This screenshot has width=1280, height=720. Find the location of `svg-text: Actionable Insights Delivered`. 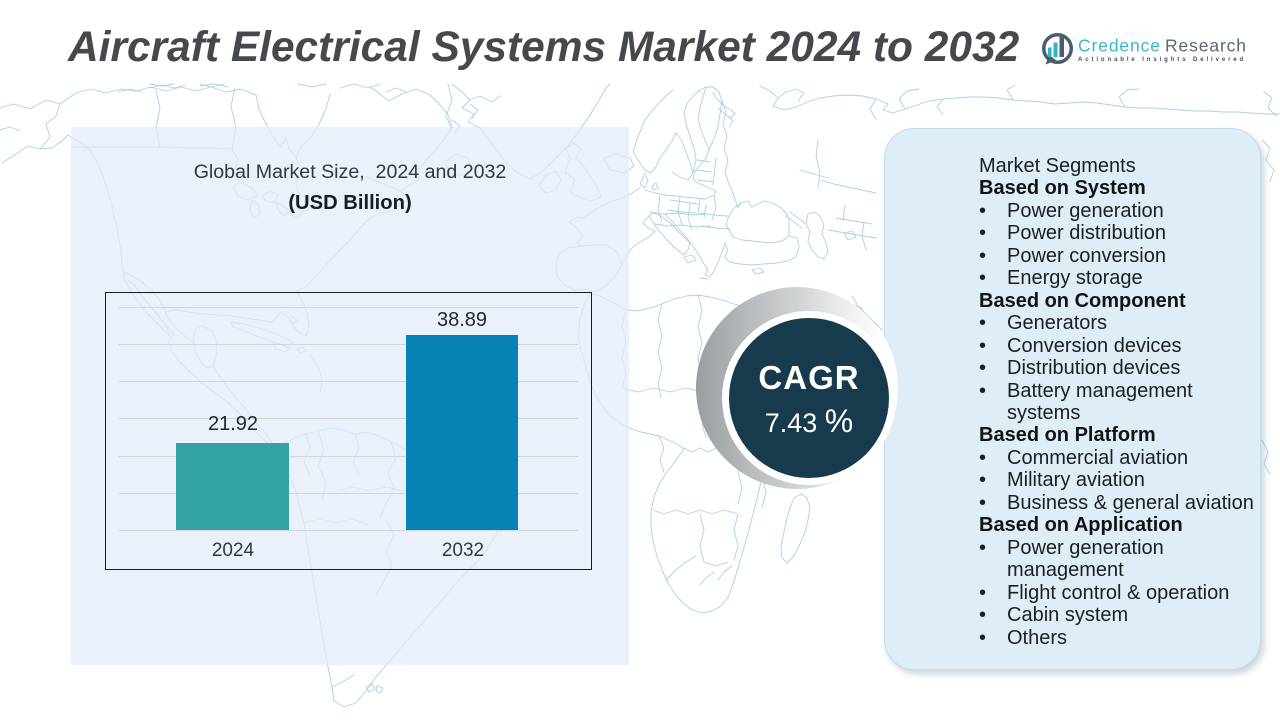

svg-text: Actionable Insights Delivered is located at coordinates (1162, 60).